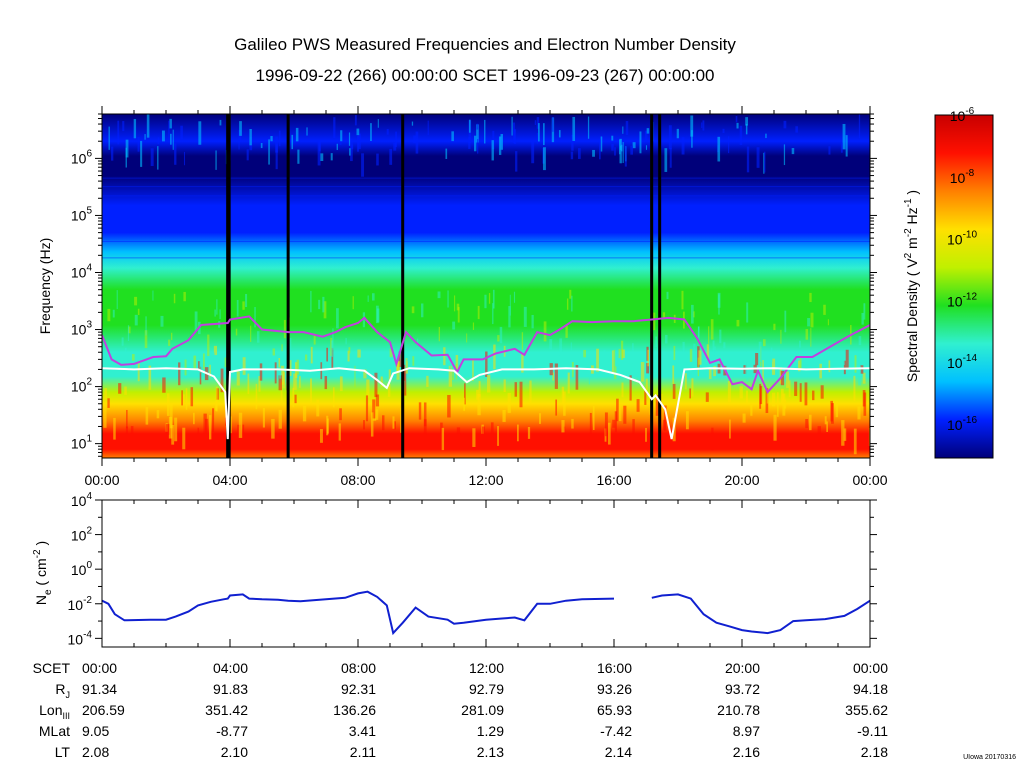 The width and height of the screenshot is (1024, 767). Describe the element at coordinates (486, 689) in the screenshot. I see `ephemeris-value: 92.79` at that location.